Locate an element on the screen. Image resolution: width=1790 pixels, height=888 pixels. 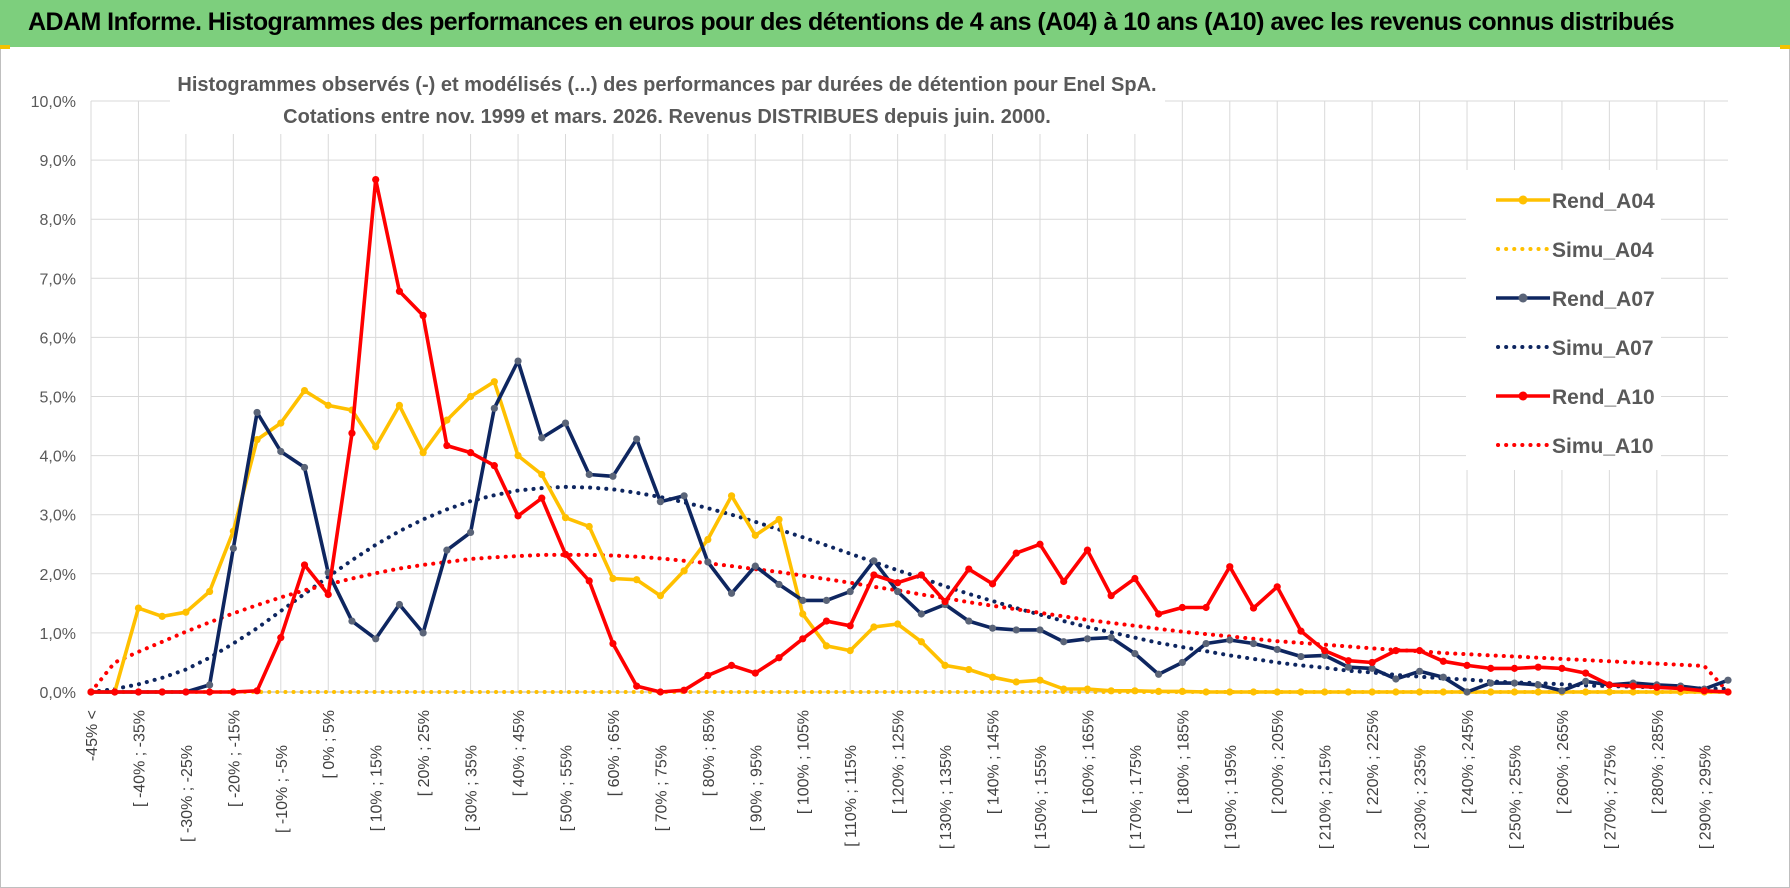
x-tick-label: [ -10% ; -5% is located at coordinates (282, 789).